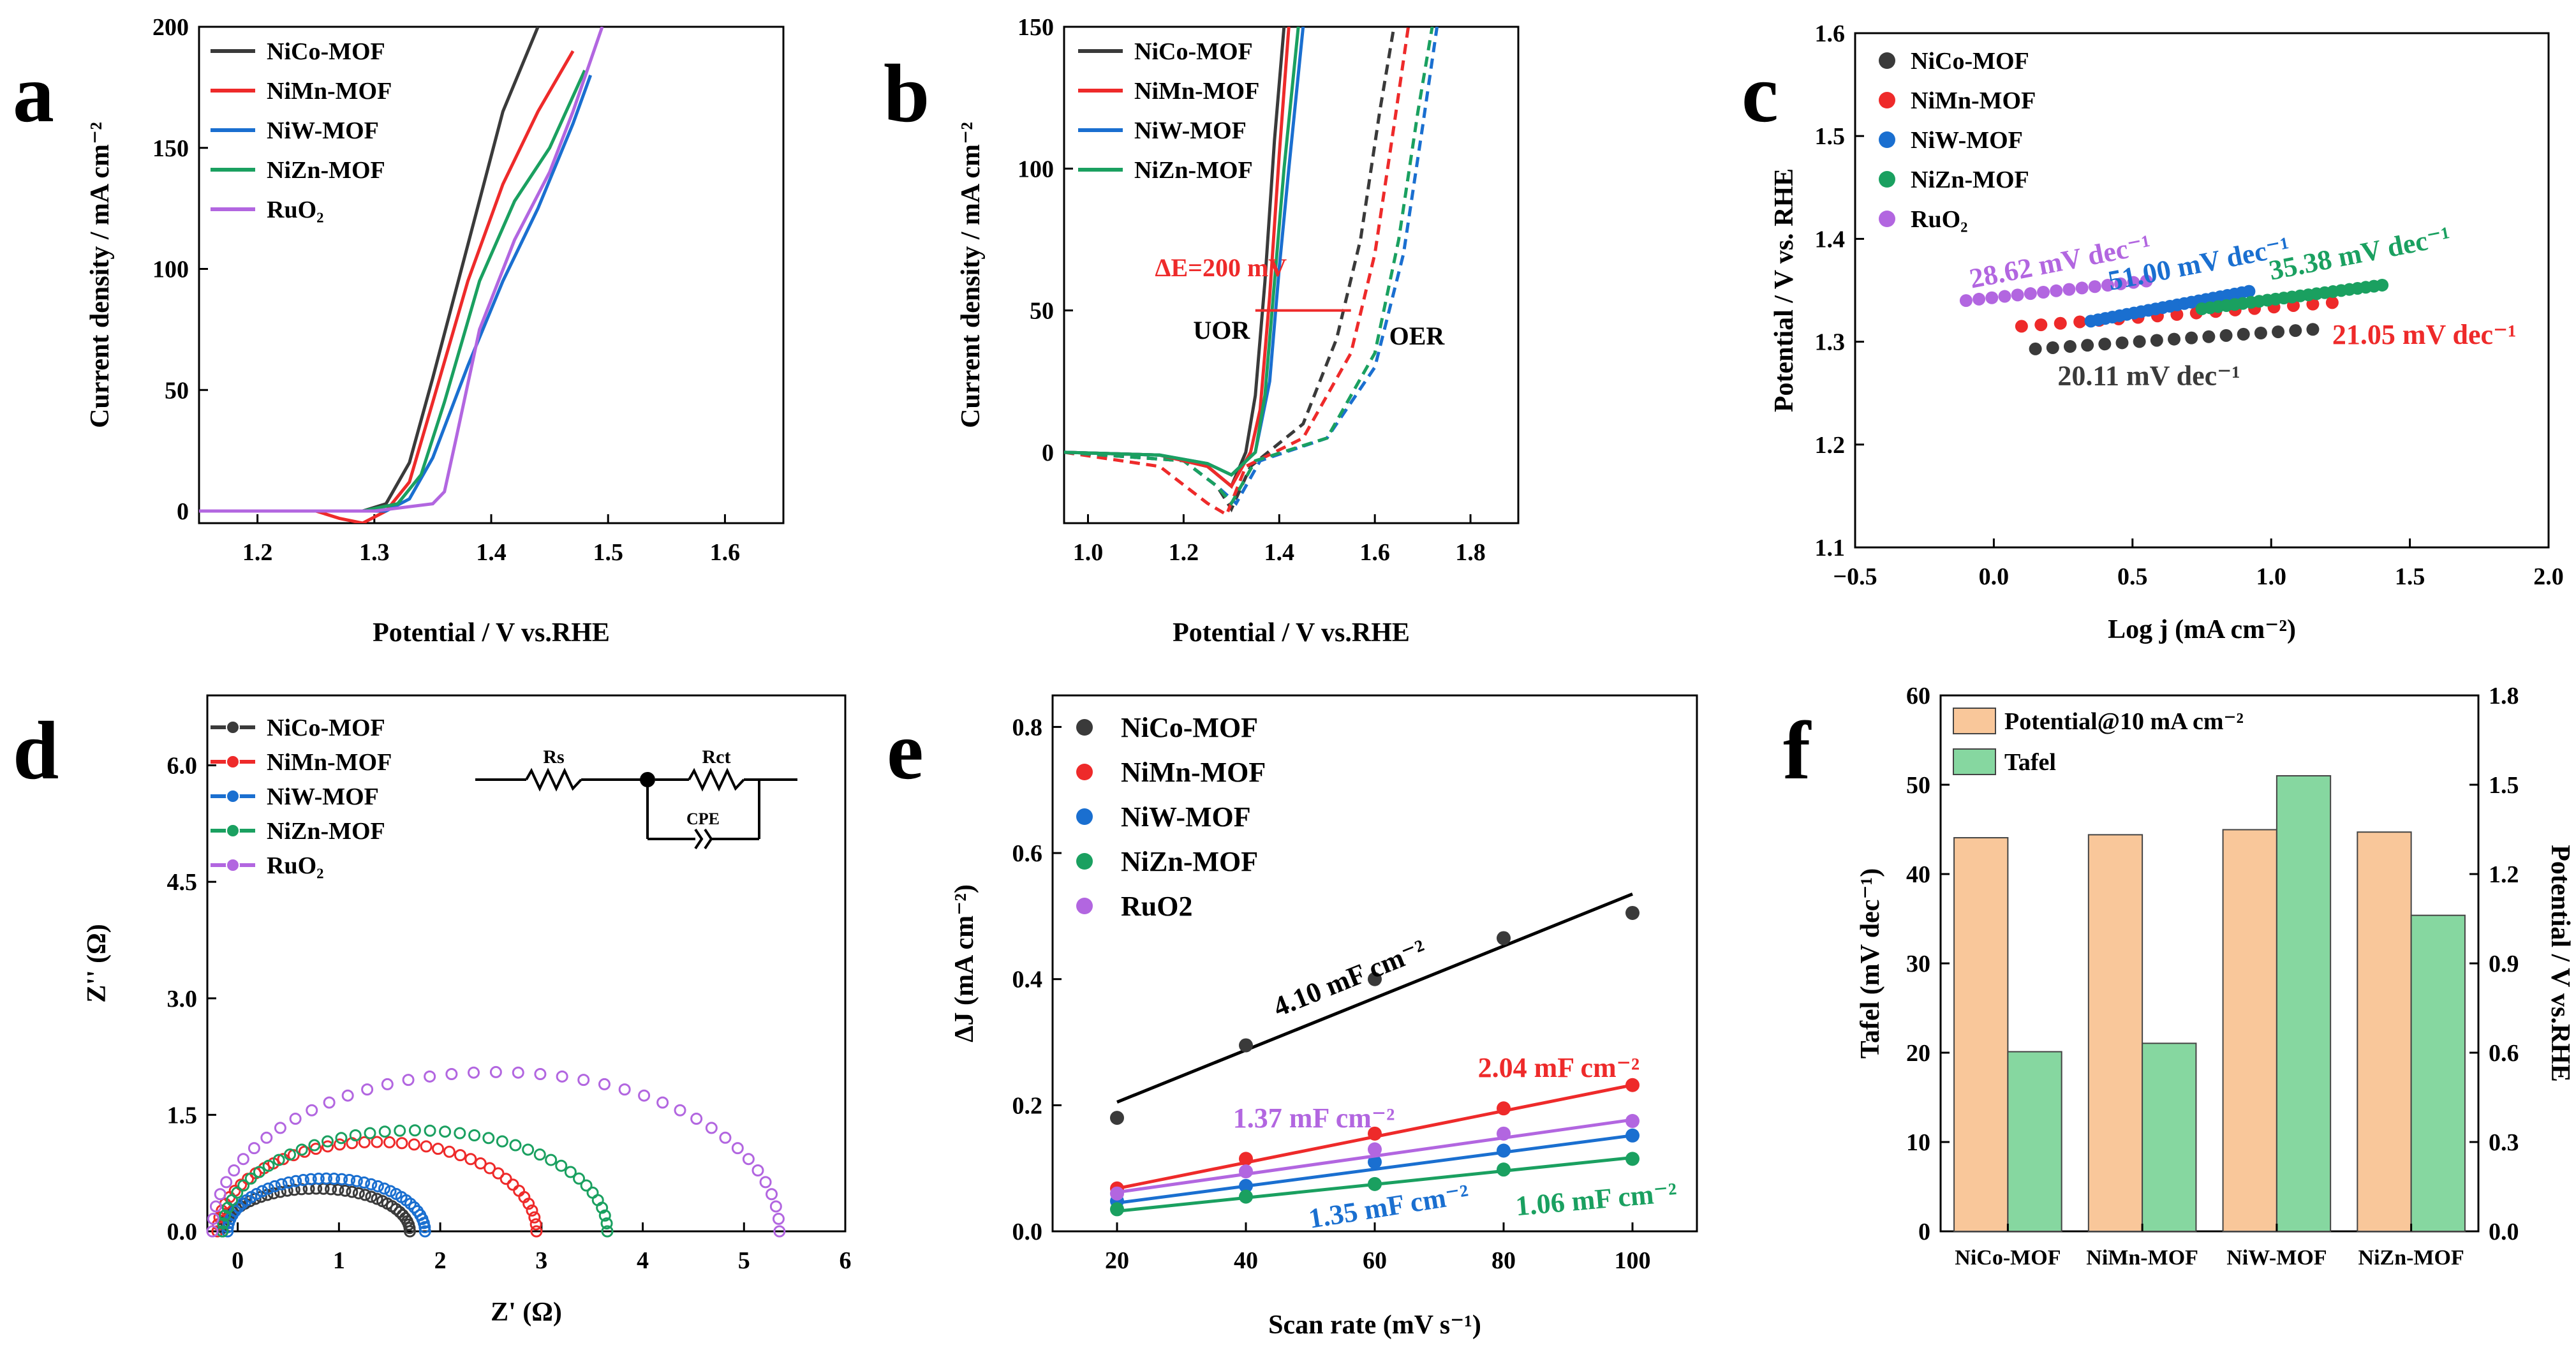  Describe the element at coordinates (170, 269) in the screenshot. I see `y-tick-label: 100` at that location.